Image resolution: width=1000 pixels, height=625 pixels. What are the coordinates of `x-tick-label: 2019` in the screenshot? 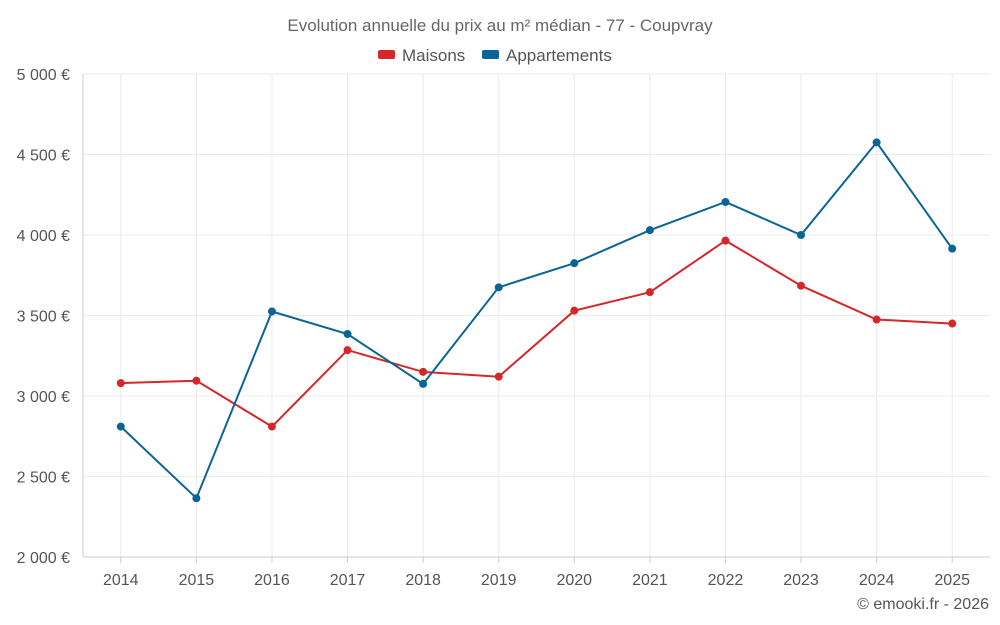 It's located at (499, 580).